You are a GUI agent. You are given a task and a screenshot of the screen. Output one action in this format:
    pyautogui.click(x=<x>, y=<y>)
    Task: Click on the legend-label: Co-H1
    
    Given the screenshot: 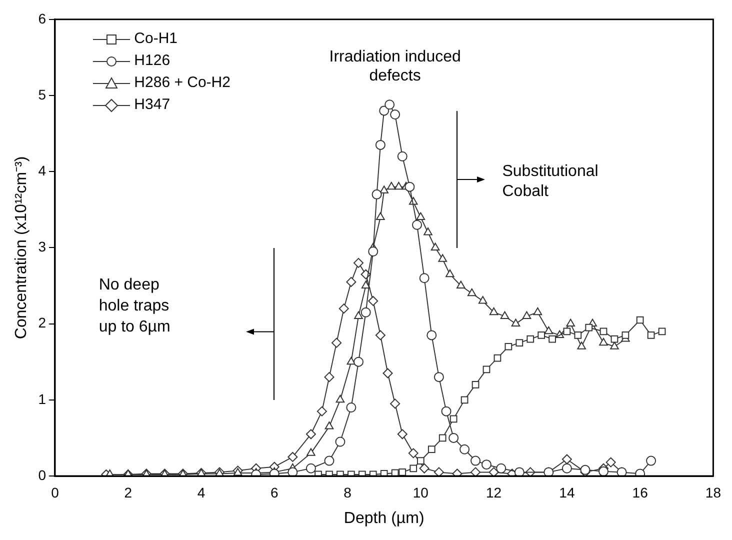 What is the action you would take?
    pyautogui.click(x=156, y=38)
    